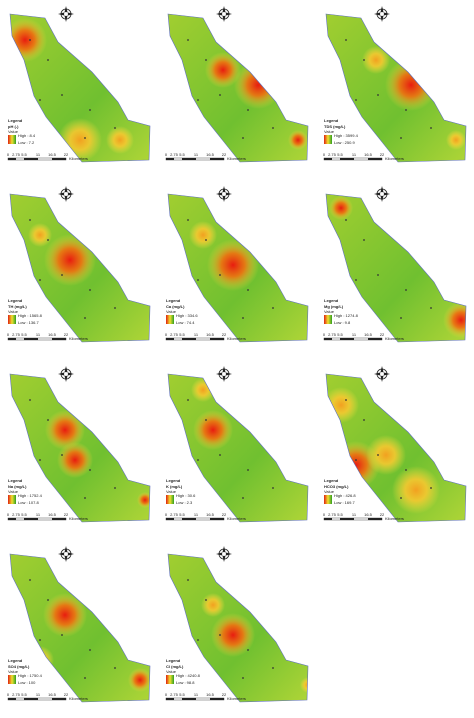 The width and height of the screenshot is (474, 718). I want to click on legend-low: Low : 107.8, so click(28, 502).